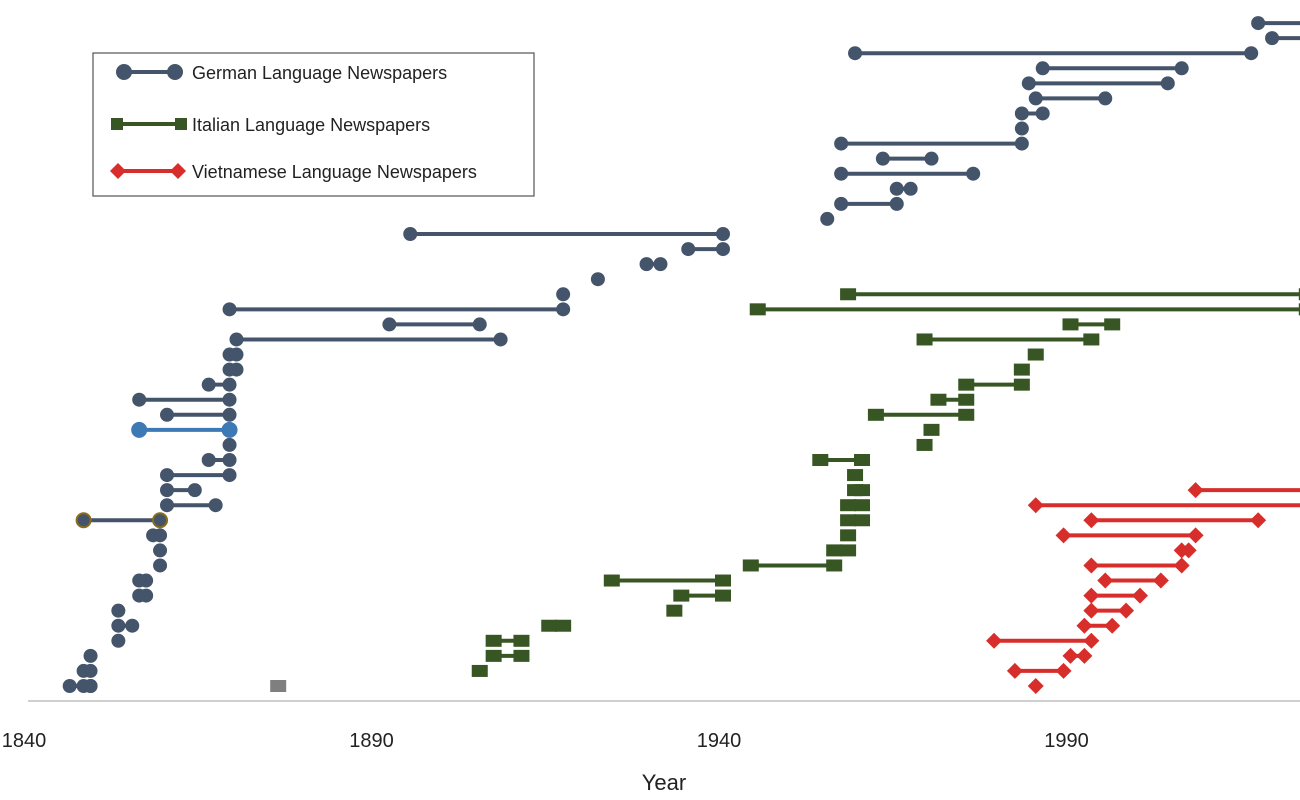  What do you see at coordinates (293, 172) in the screenshot?
I see `legend-item-vietnamese: Vietnamese Language Newspapers` at bounding box center [293, 172].